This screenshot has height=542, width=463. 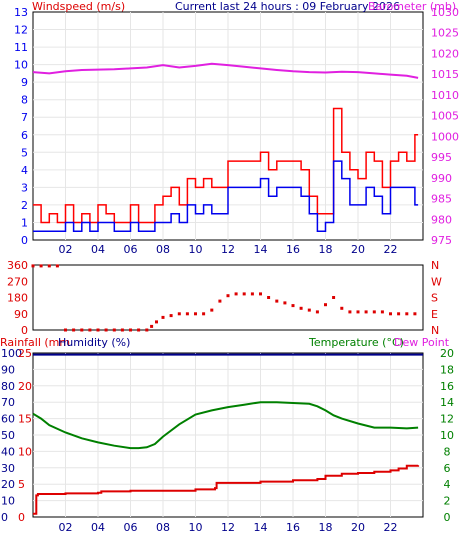 I want to click on humidity-tick-label: 20, so click(x=8, y=484).